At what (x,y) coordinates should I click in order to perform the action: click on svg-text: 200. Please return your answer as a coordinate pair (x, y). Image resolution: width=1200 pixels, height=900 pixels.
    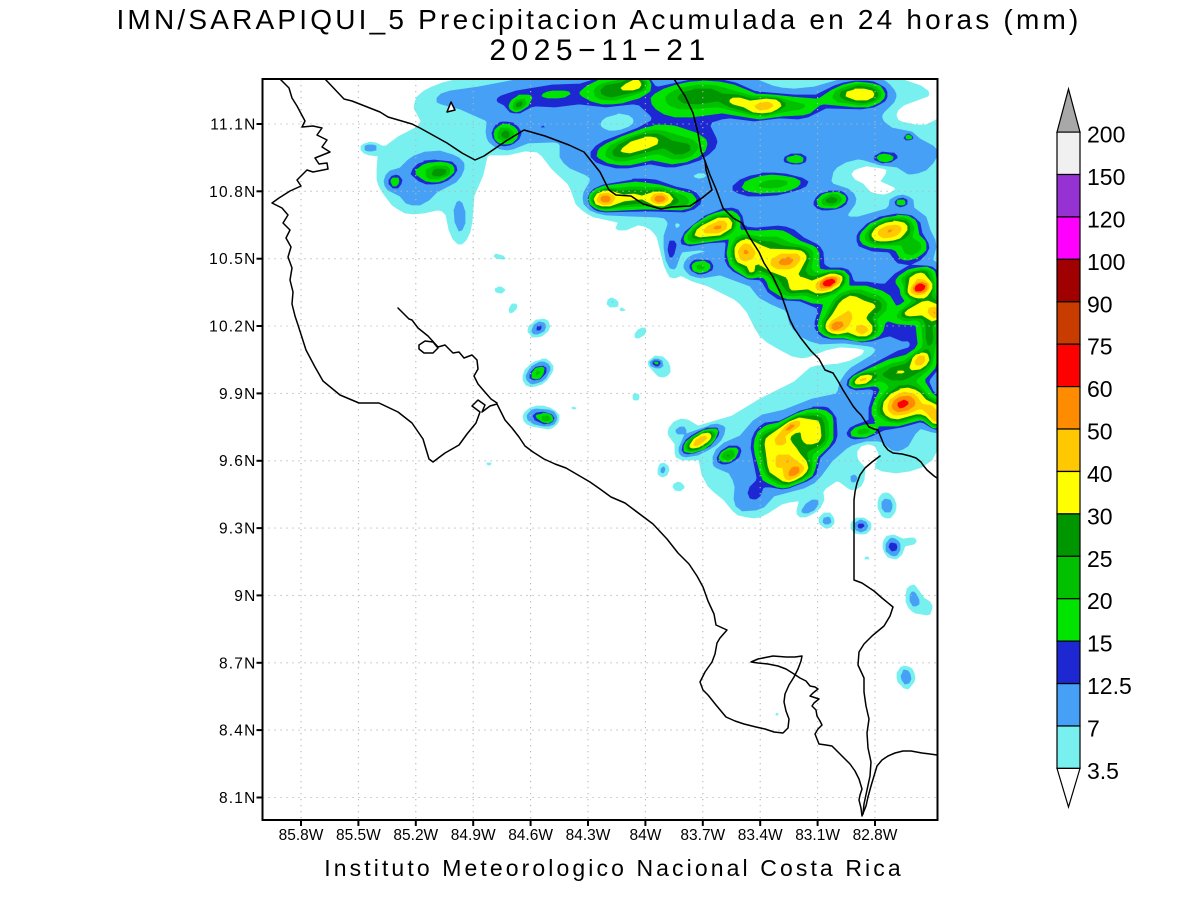
    Looking at the image, I should click on (1106, 135).